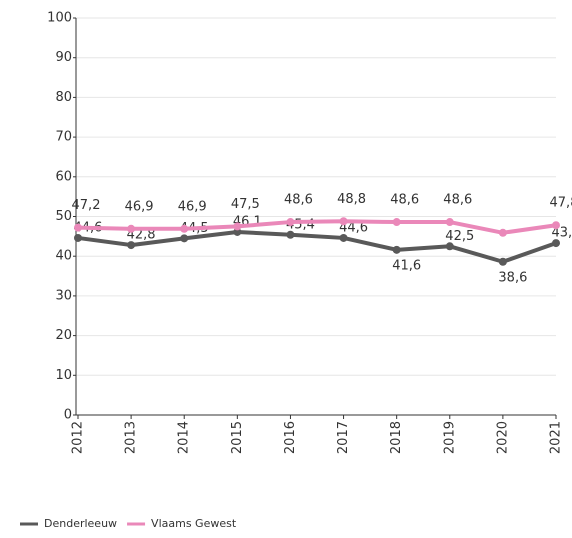  Describe the element at coordinates (63, 216) in the screenshot. I see `y-tick-label: 50` at that location.